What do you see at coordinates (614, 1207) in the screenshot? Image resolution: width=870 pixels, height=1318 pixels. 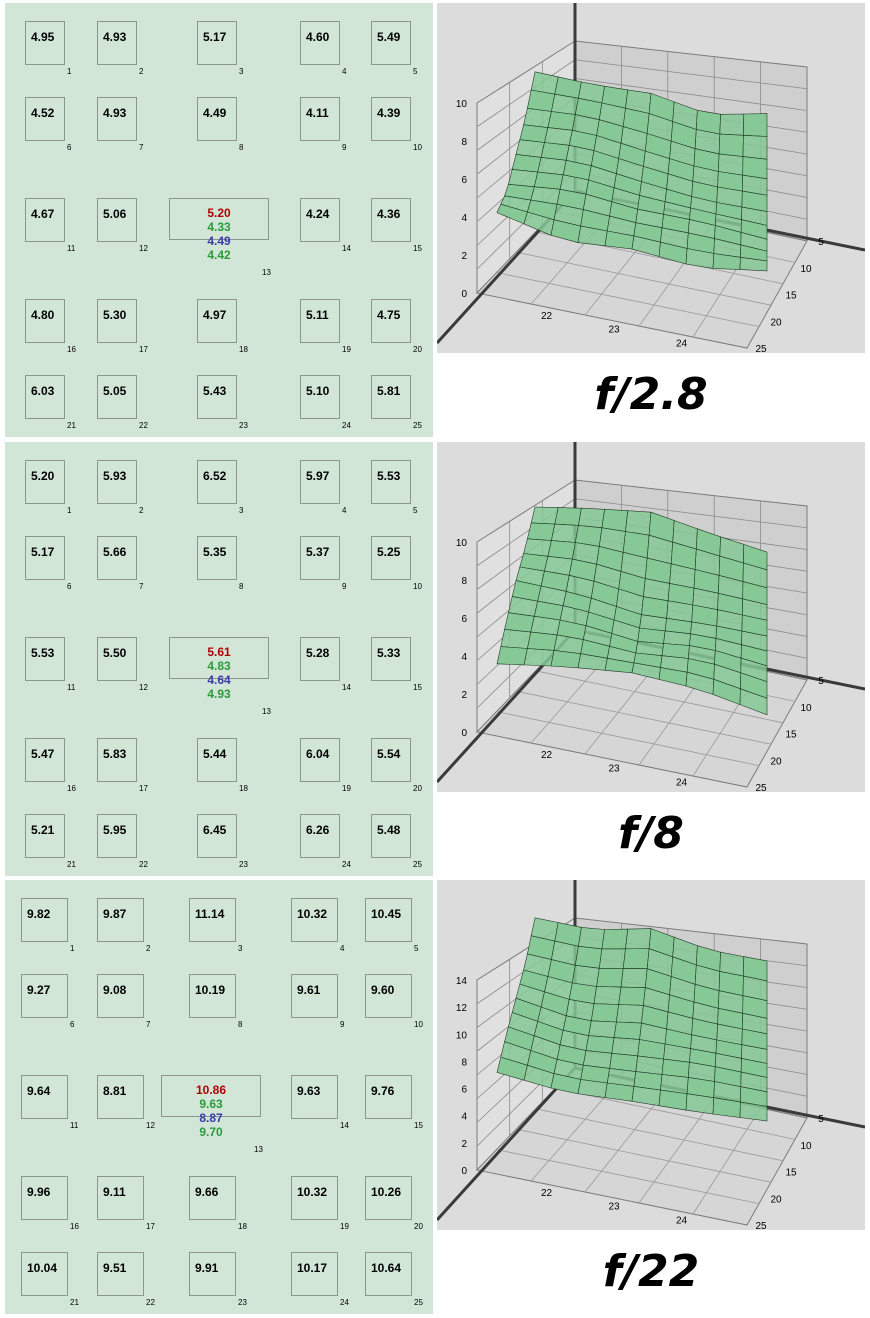 I see `x-tick-label: 23` at bounding box center [614, 1207].